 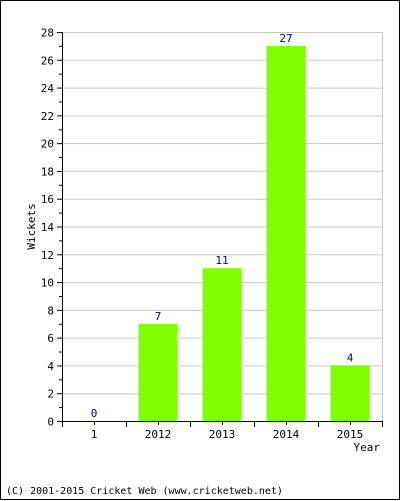 I want to click on x-axis-title: Year, so click(x=367, y=447).